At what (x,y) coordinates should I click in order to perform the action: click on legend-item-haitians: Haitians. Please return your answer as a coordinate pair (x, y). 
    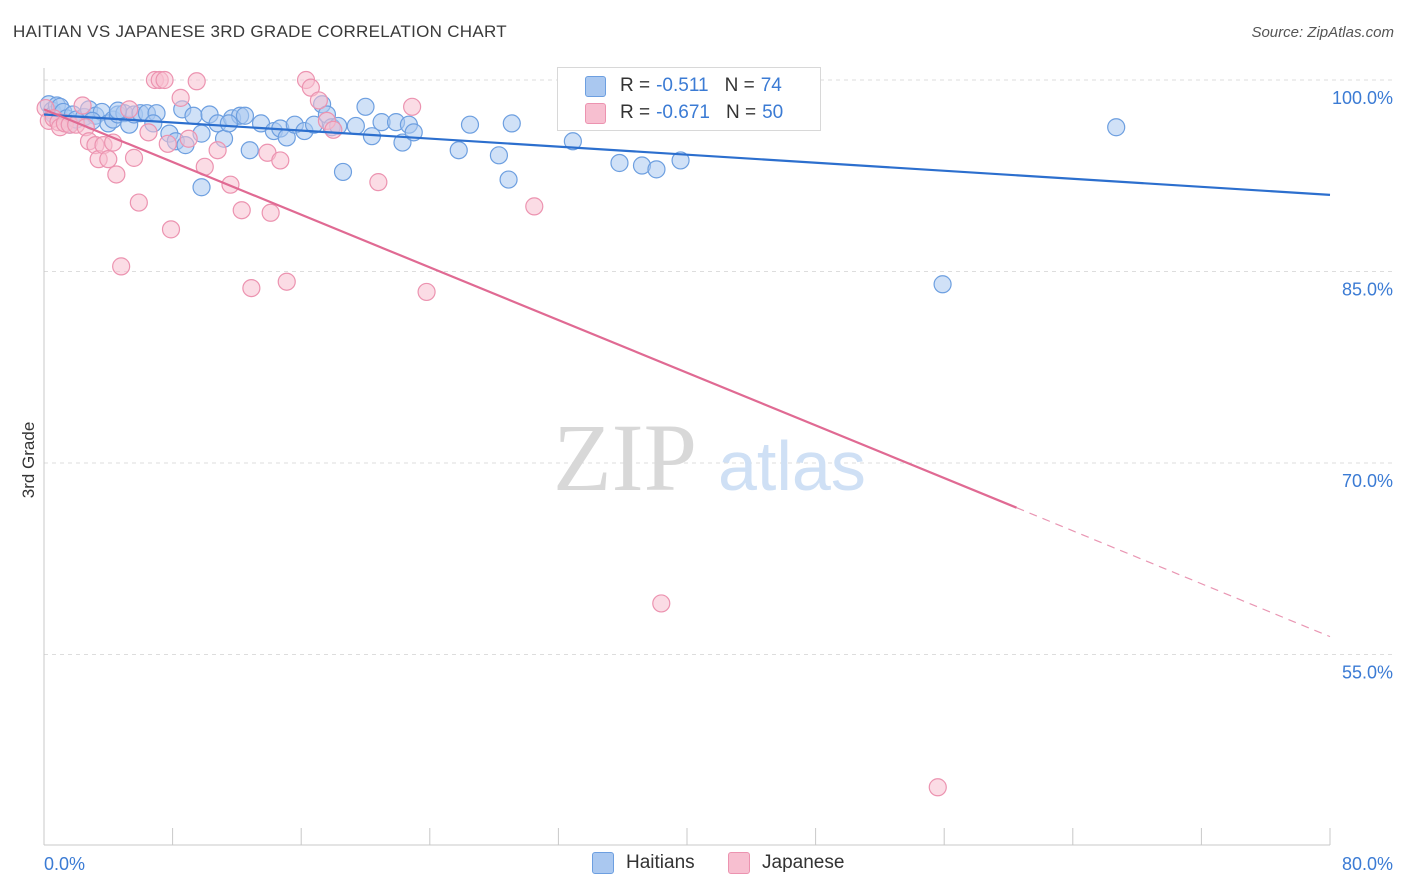
    Looking at the image, I should click on (643, 863).